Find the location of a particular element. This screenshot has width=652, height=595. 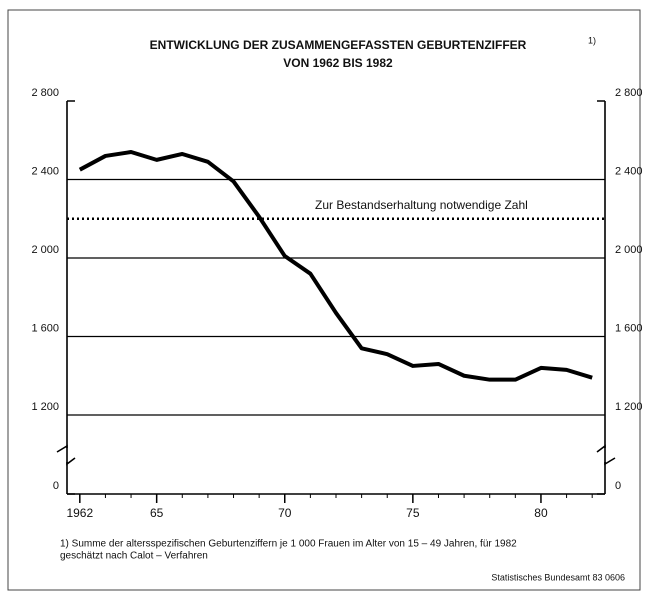

chart-subtitle: VON 1962 BIS 1982 is located at coordinates (338, 63).